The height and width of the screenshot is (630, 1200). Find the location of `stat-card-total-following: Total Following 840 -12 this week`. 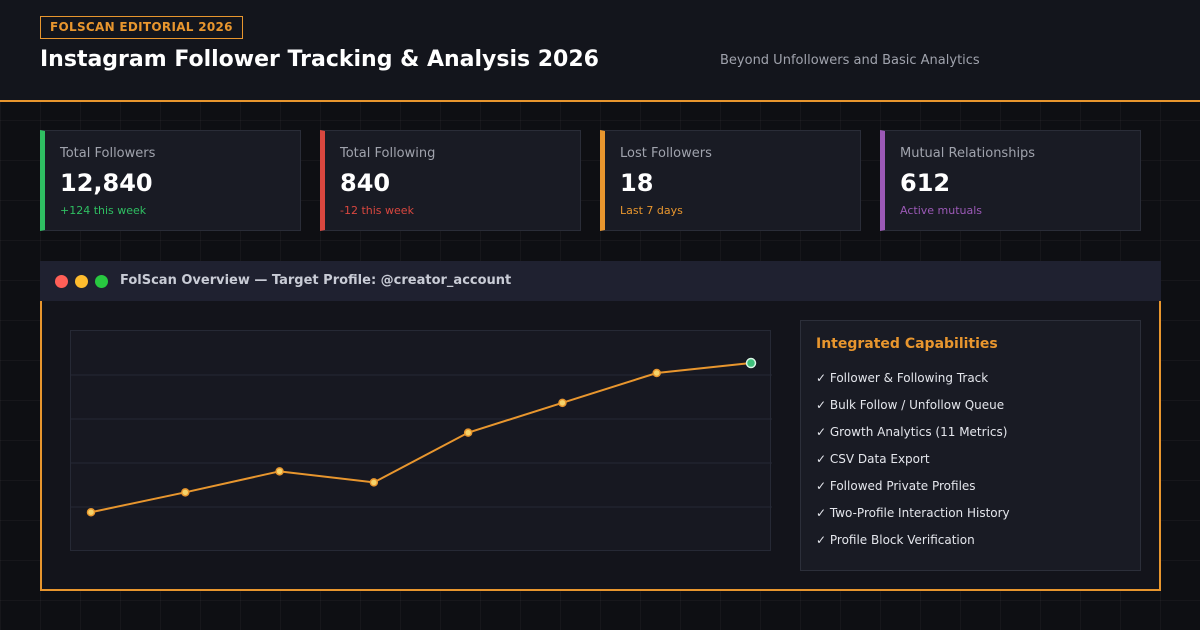

stat-card-total-following: Total Following 840 -12 this week is located at coordinates (450, 180).